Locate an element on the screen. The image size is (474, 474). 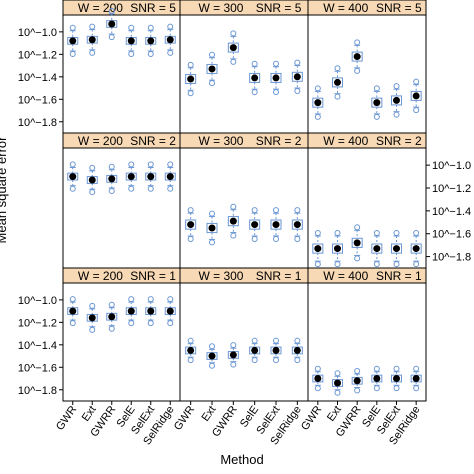
y-tick: 10^−1.6 is located at coordinates (40, 100).